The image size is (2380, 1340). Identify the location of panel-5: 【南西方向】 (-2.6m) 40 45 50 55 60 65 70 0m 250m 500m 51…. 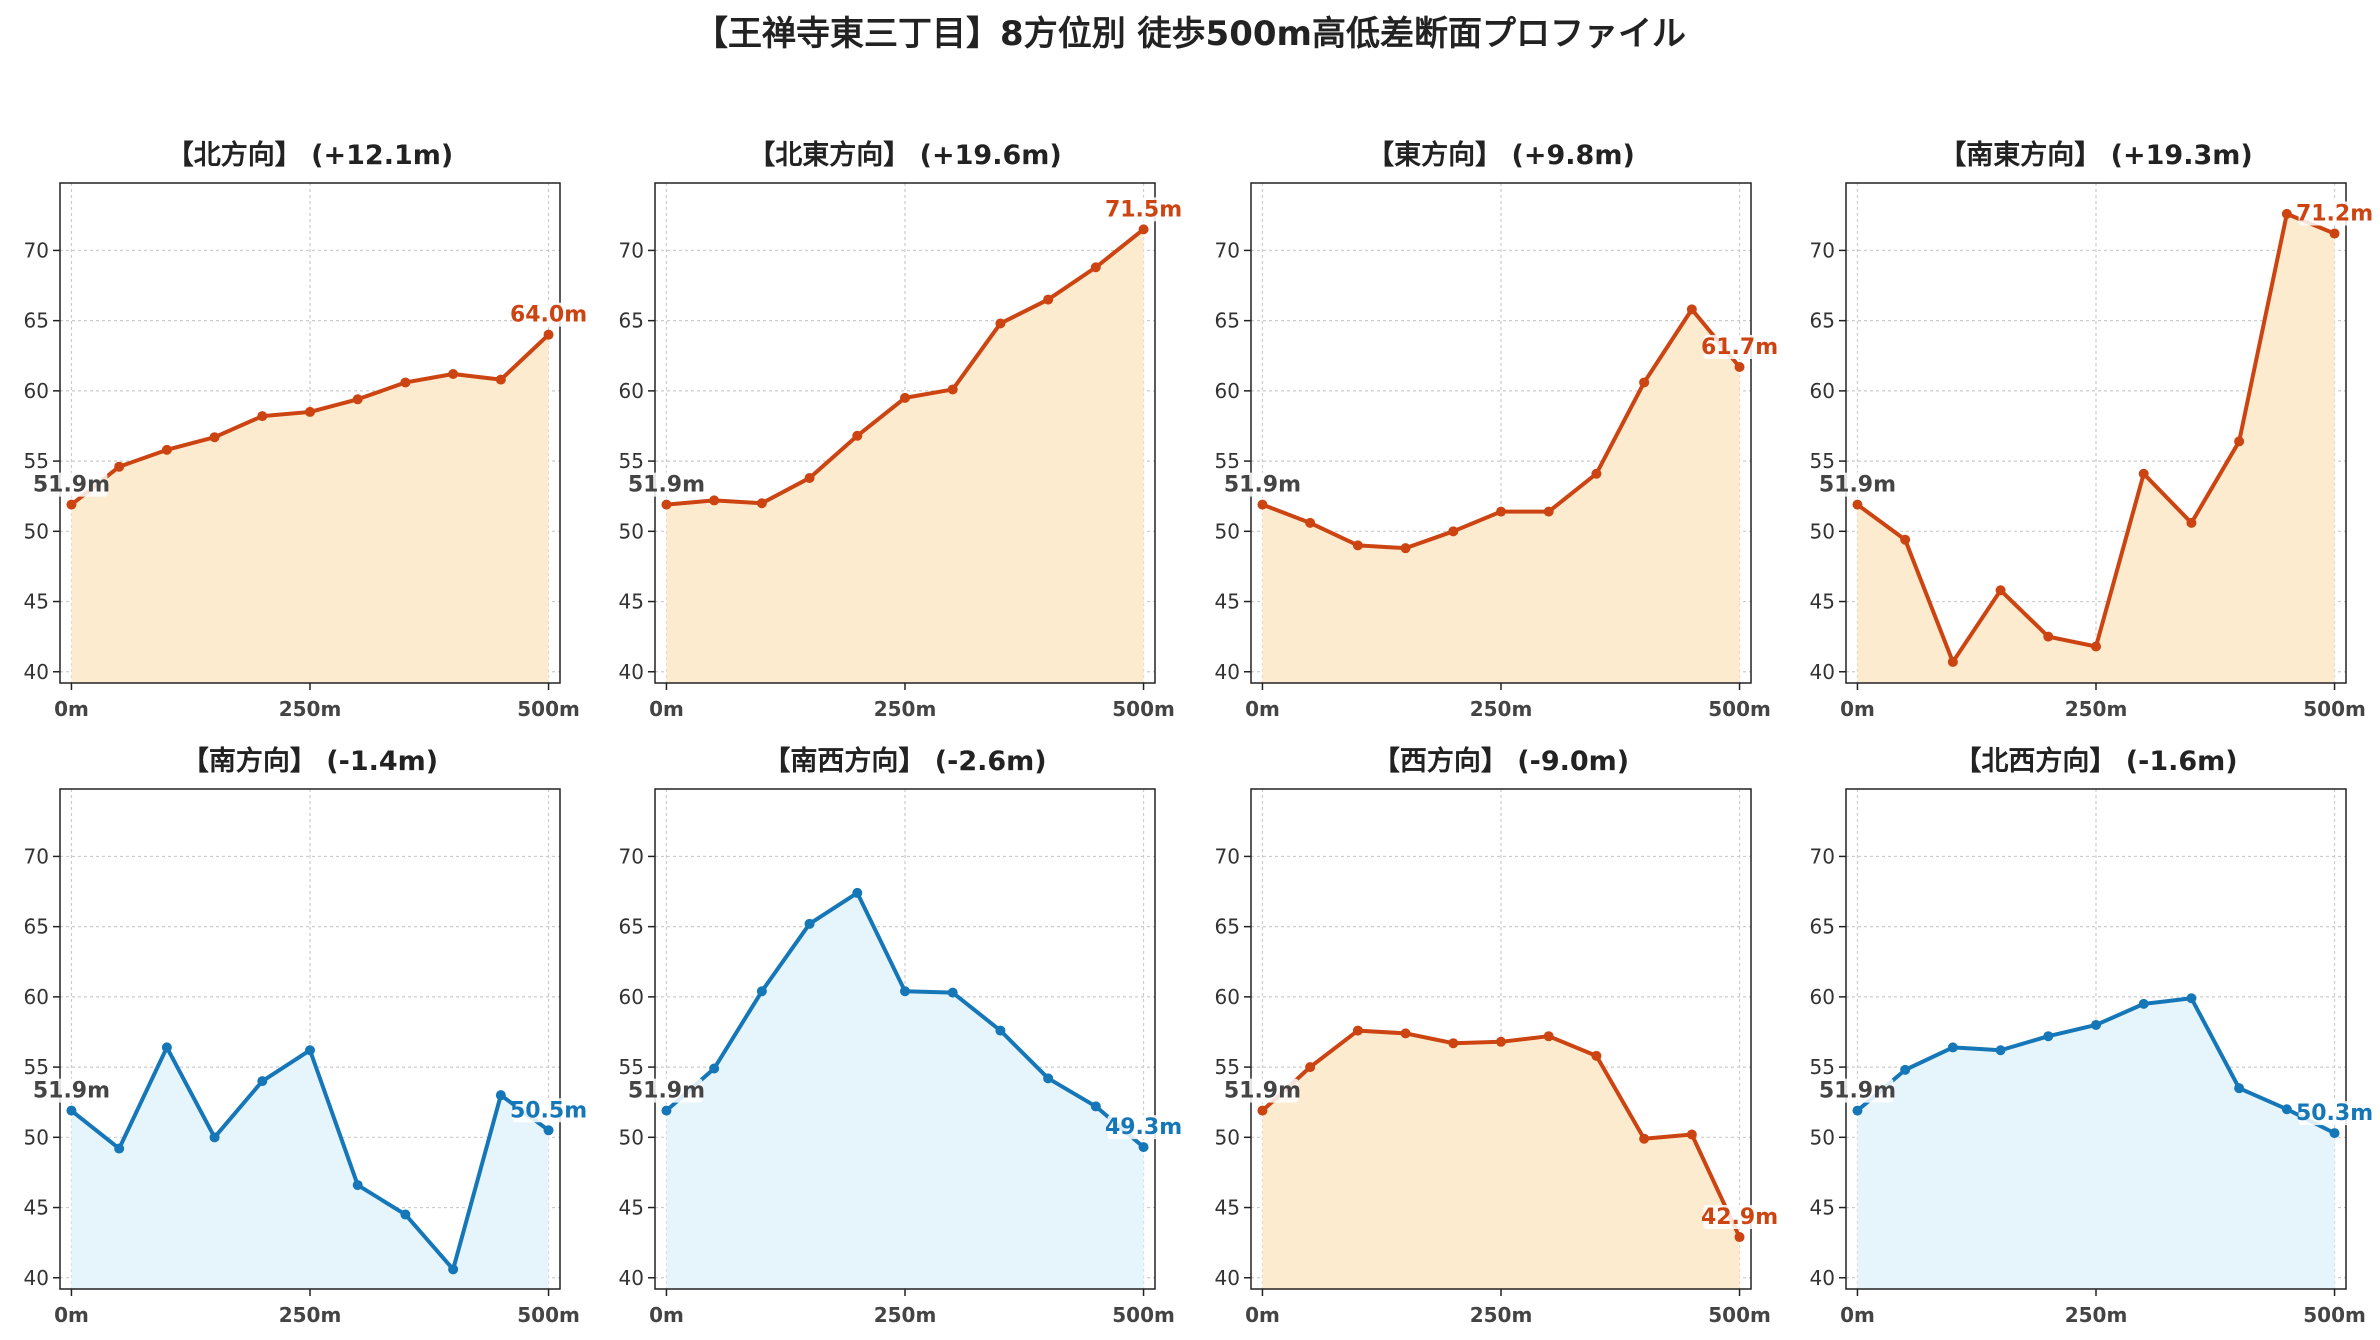
(901, 1036).